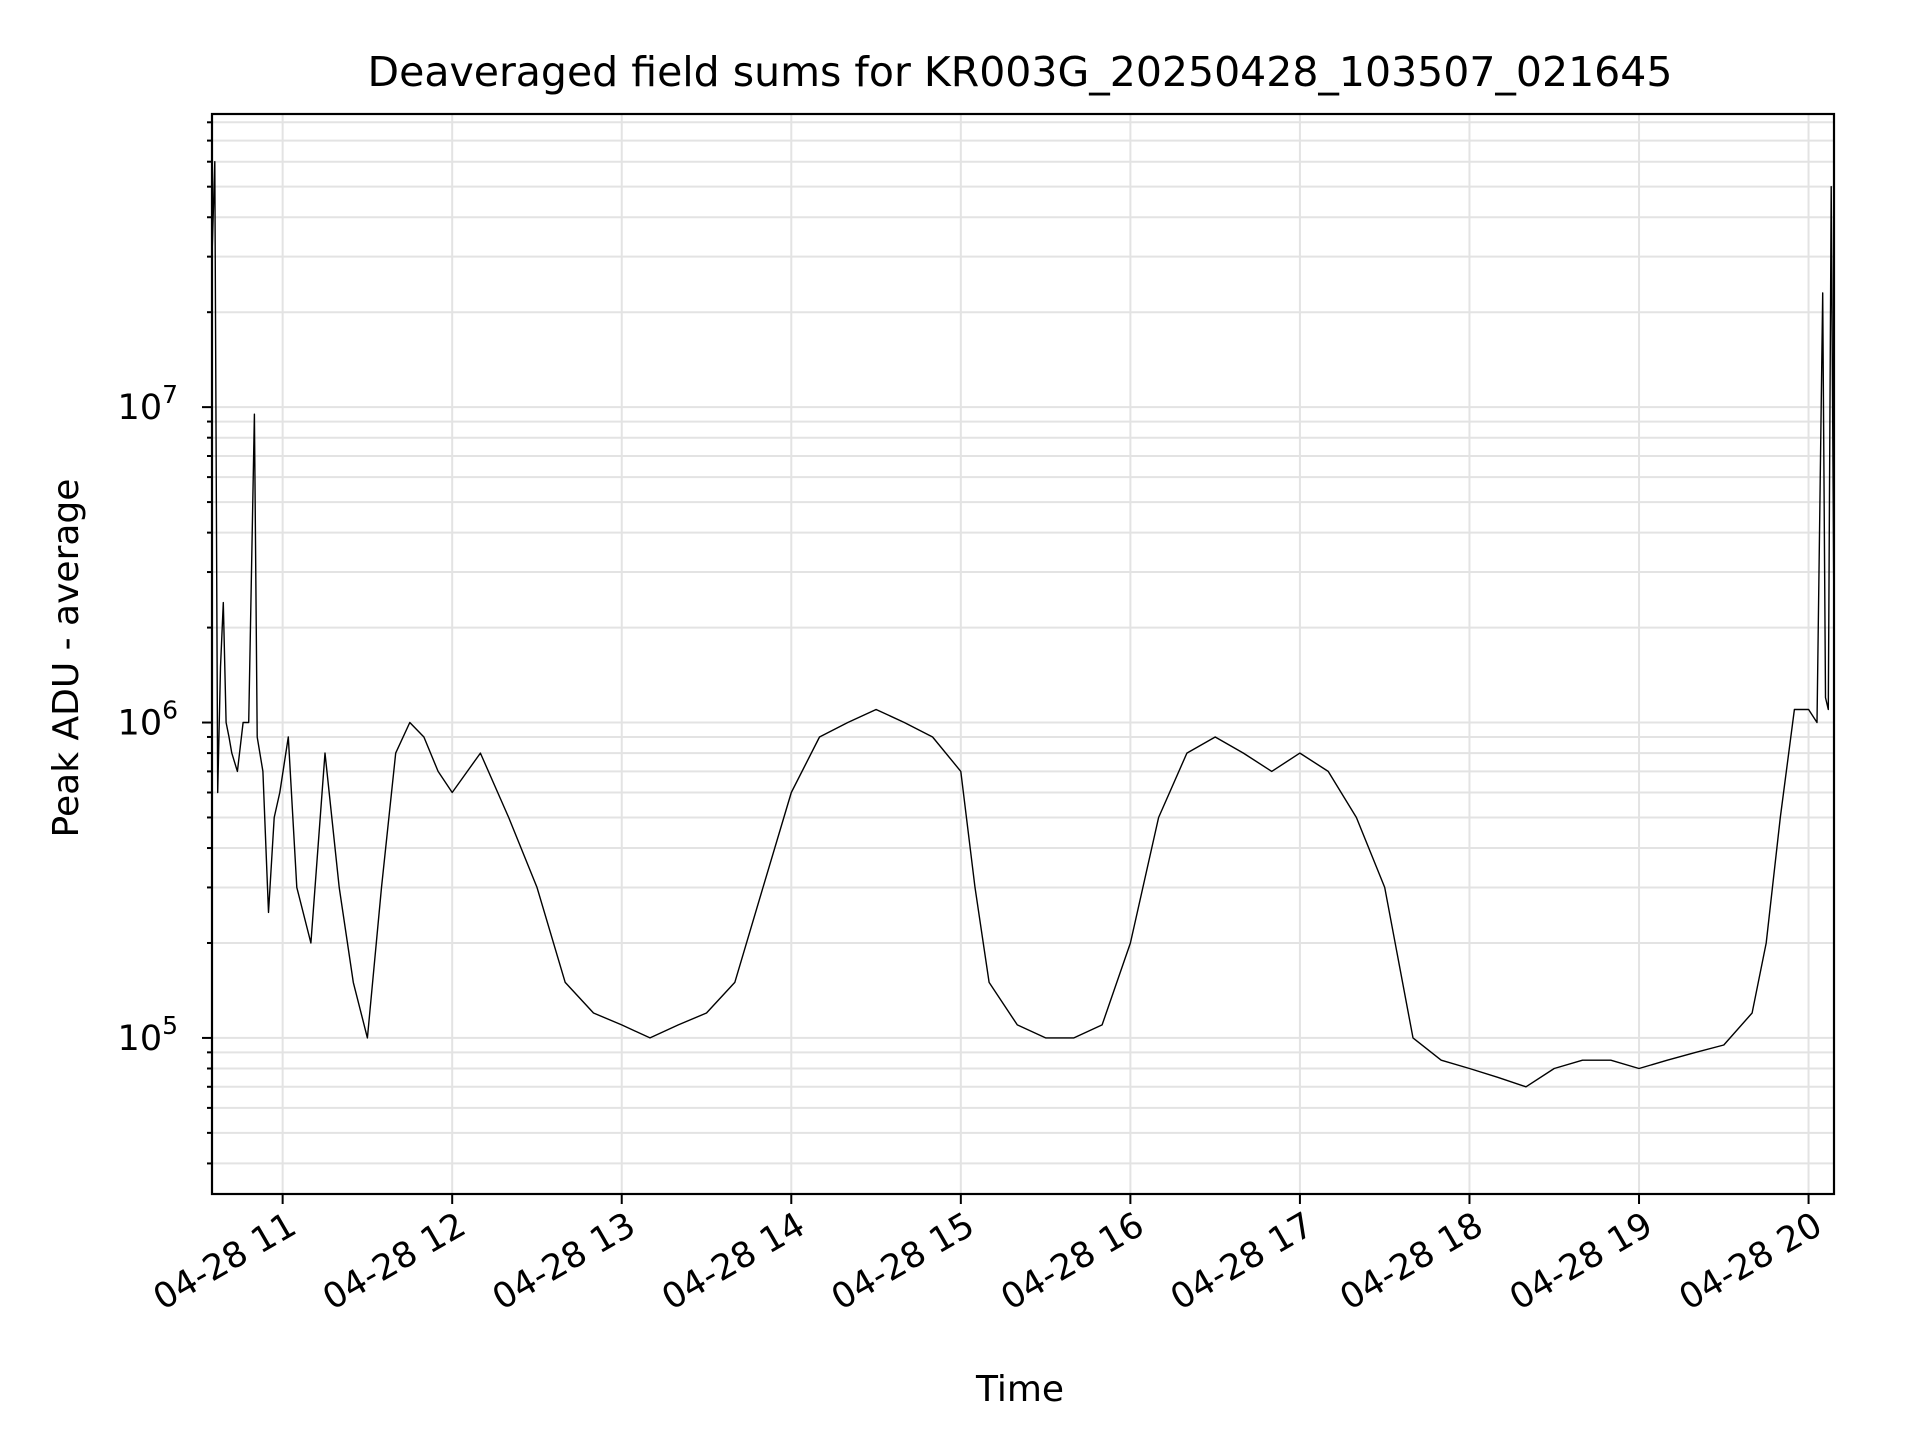  Describe the element at coordinates (148, 1035) in the screenshot. I see `y-tick-label: 10⁵` at that location.